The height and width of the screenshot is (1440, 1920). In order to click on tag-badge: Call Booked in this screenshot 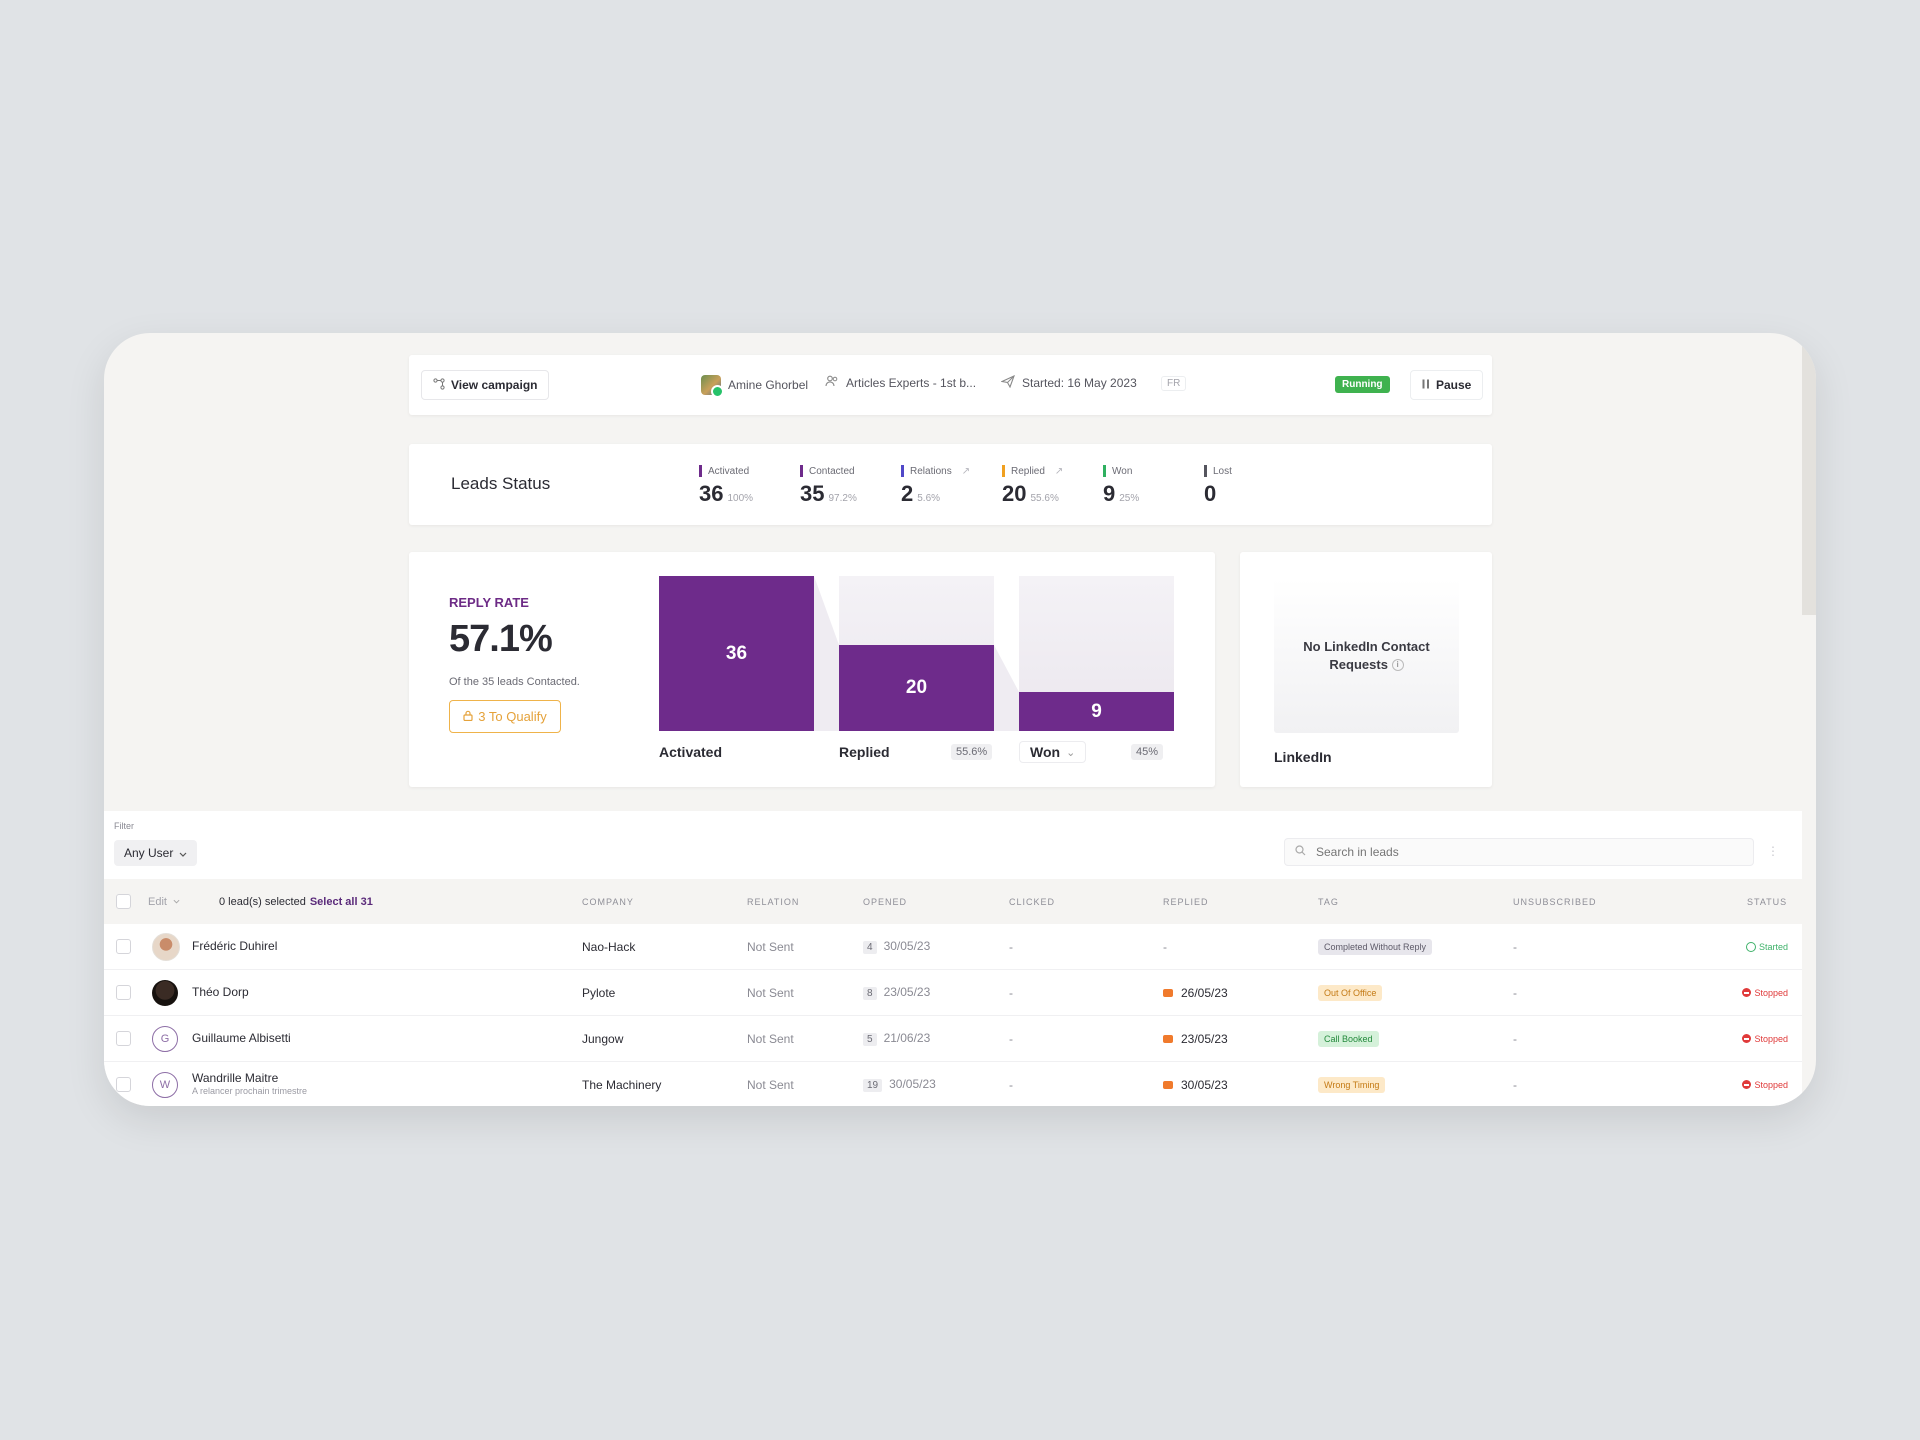, I will do `click(1348, 1038)`.